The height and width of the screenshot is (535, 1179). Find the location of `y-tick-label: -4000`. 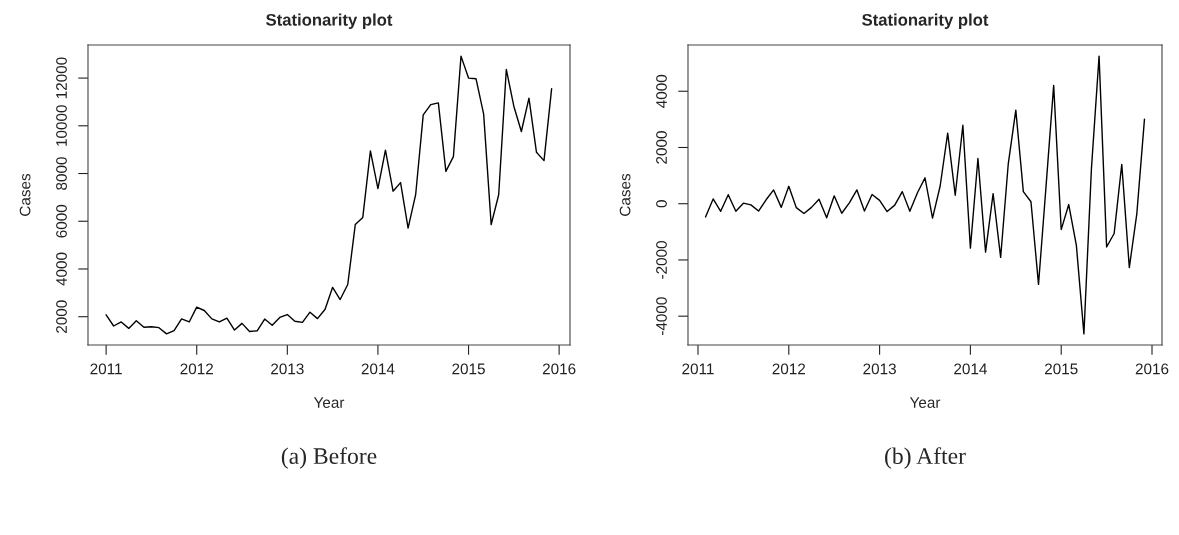

y-tick-label: -4000 is located at coordinates (661, 316).